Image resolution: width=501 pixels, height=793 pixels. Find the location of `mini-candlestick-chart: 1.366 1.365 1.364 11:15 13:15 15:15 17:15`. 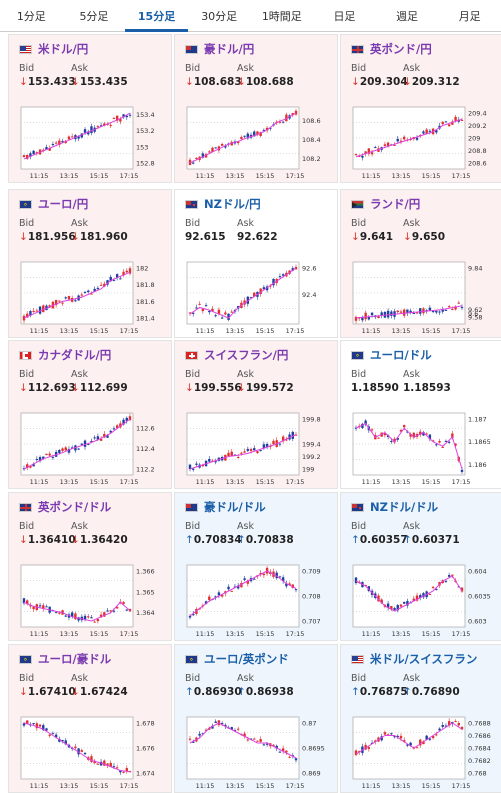

mini-candlestick-chart: 1.366 1.365 1.364 11:15 13:15 15:15 17:15 is located at coordinates (91, 599).